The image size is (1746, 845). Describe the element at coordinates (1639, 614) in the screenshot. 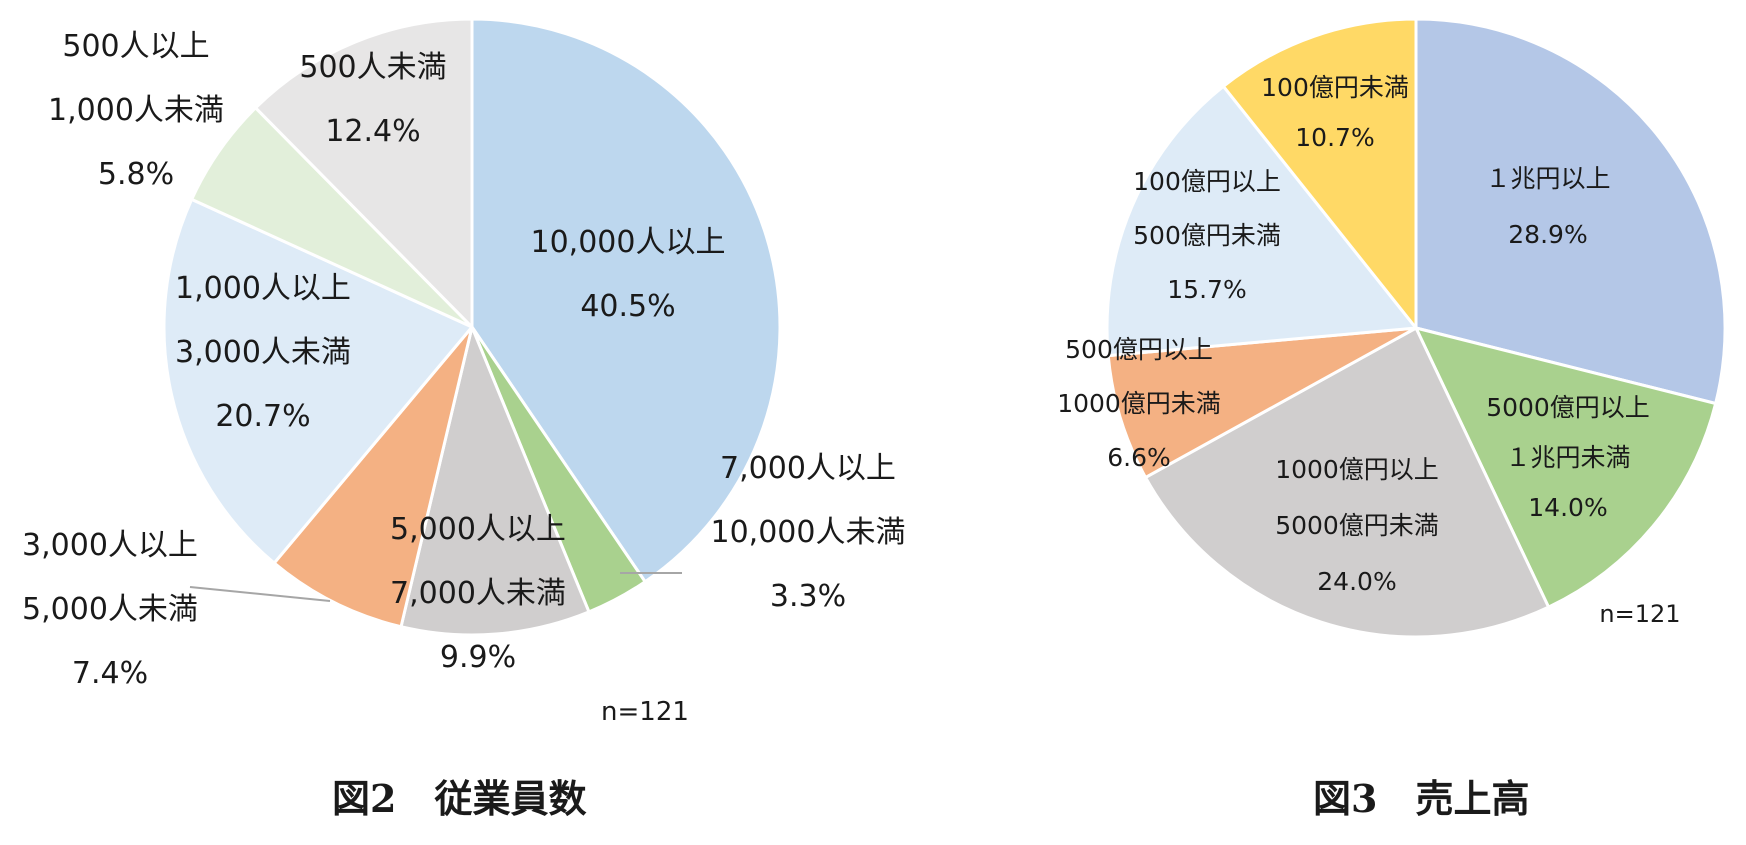

I see `sales-n-label: n=121` at that location.